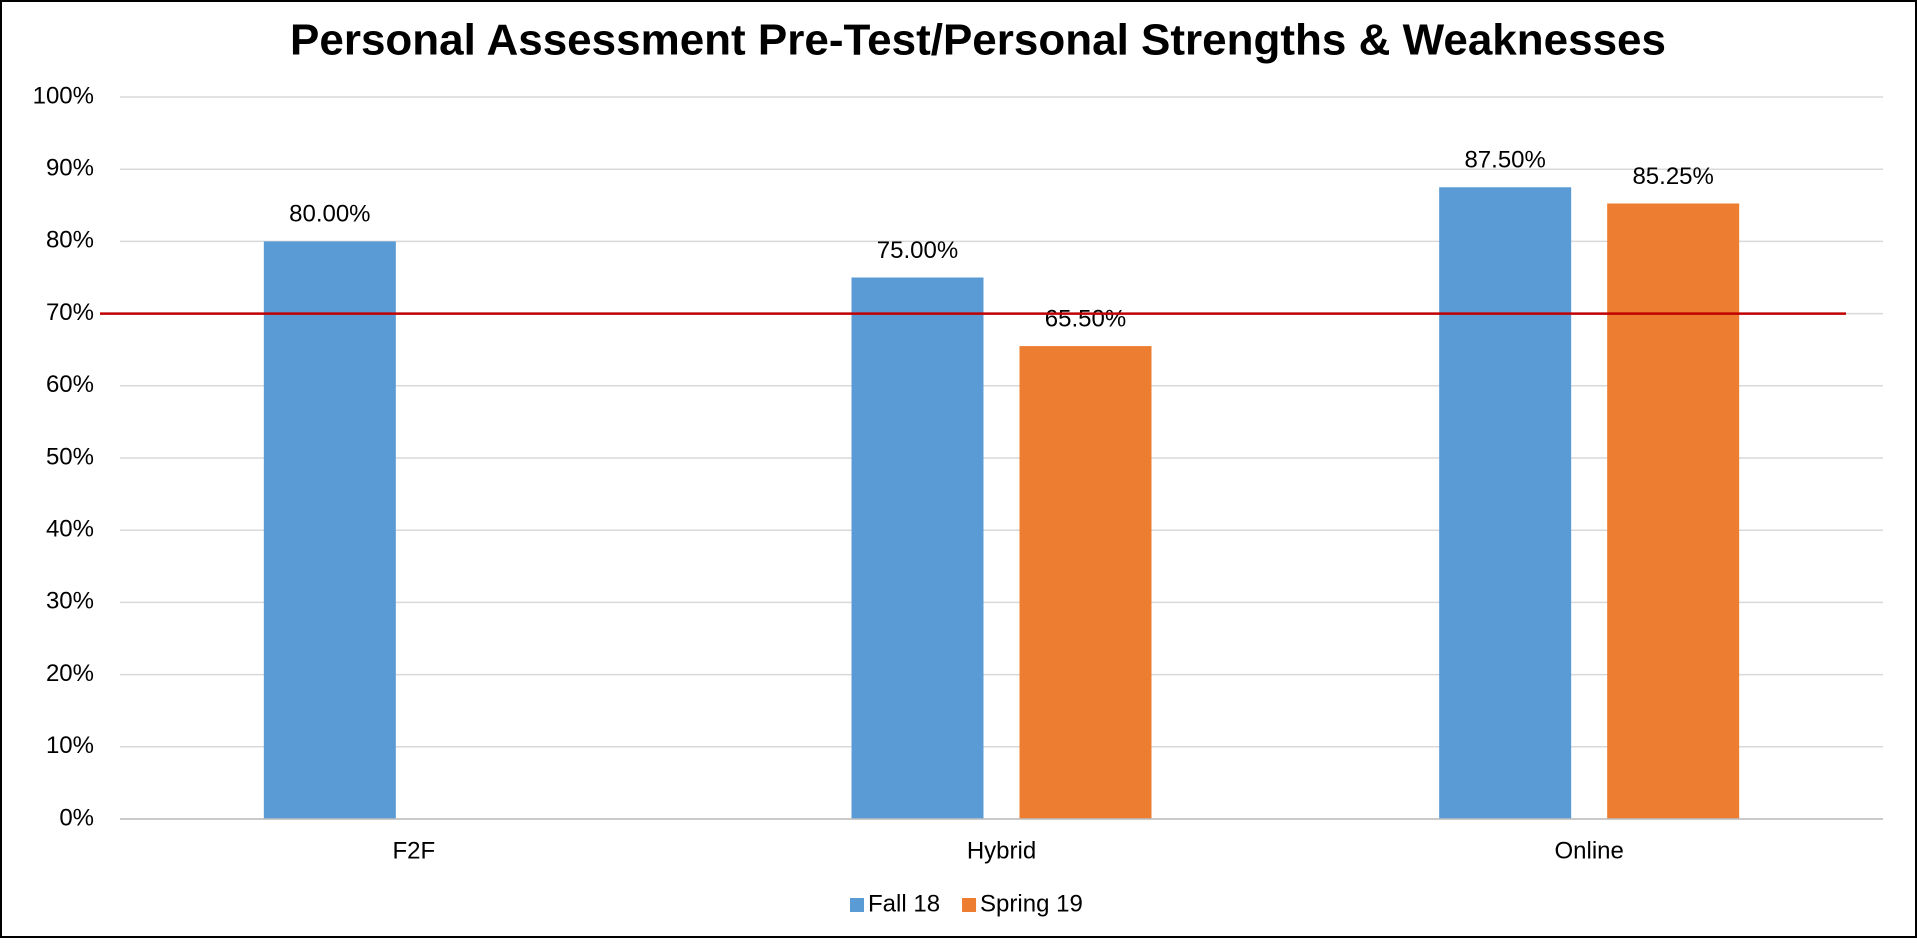 Image resolution: width=1917 pixels, height=943 pixels. Describe the element at coordinates (70, 529) in the screenshot. I see `y-tick-label: 40%` at that location.